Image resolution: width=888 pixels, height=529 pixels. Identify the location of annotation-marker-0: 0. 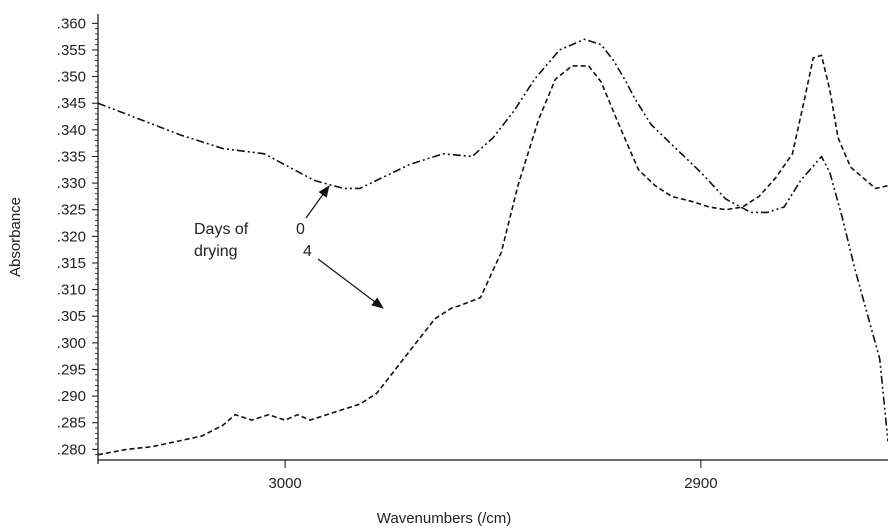
(300, 229).